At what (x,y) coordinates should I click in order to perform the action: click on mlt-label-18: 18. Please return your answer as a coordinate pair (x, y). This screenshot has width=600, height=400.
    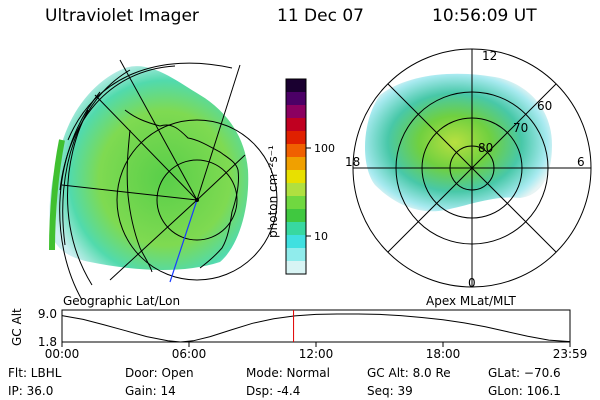
    Looking at the image, I should click on (352, 162).